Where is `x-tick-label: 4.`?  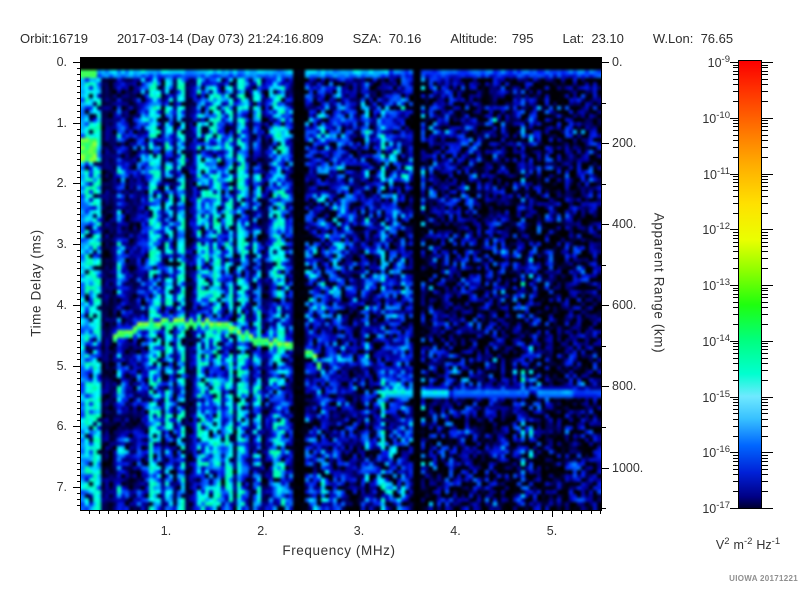
x-tick-label: 4. is located at coordinates (455, 531).